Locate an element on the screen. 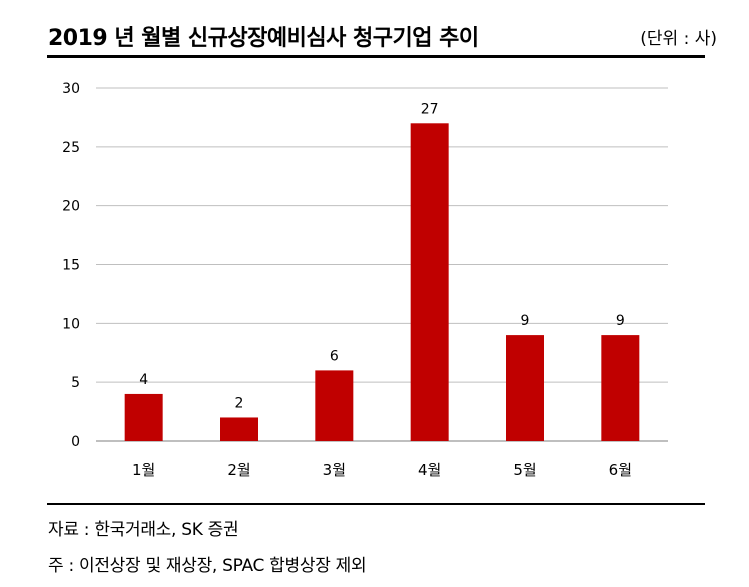 The height and width of the screenshot is (587, 749). data-label: 27 is located at coordinates (430, 109).